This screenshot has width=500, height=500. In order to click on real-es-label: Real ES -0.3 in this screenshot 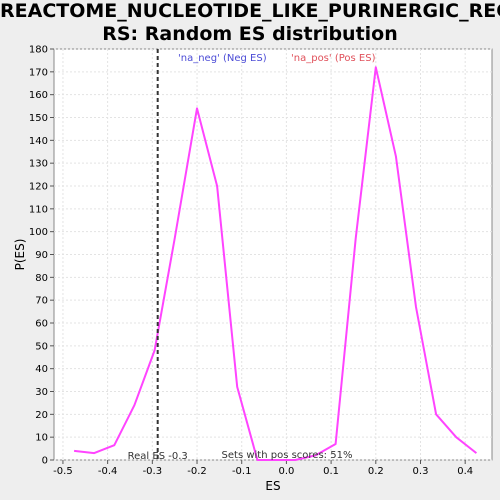, I will do `click(158, 456)`.